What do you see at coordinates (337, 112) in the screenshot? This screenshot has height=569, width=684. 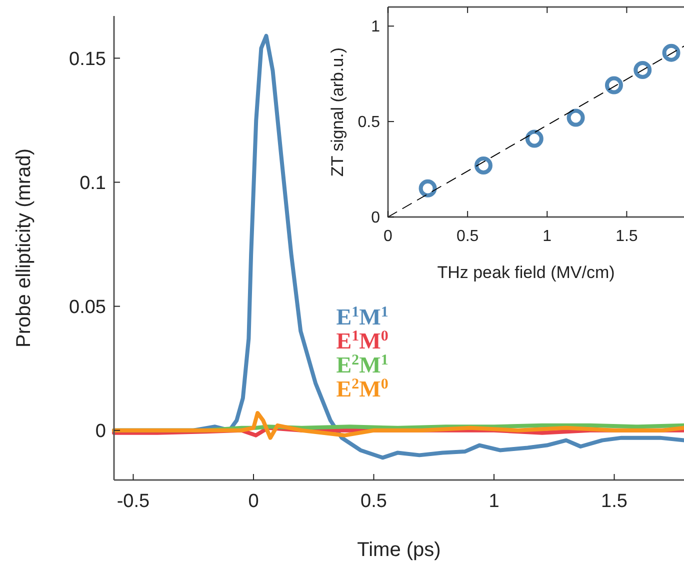 I see `y-axis-title: ZT signal (arb.u.)` at bounding box center [337, 112].